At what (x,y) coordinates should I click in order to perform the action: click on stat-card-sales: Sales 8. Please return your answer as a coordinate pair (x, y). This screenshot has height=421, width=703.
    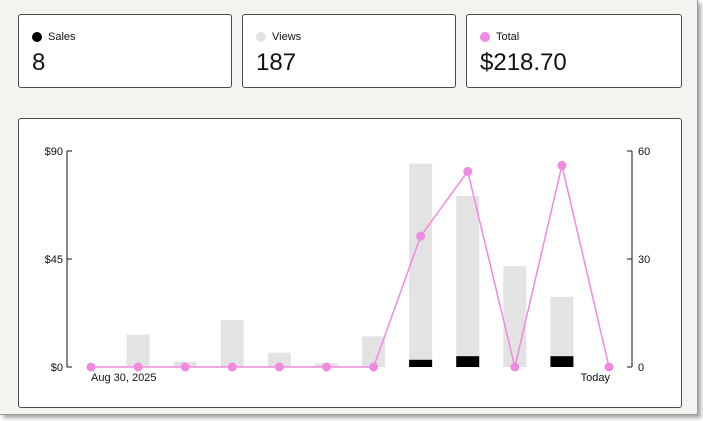
    Looking at the image, I should click on (125, 51).